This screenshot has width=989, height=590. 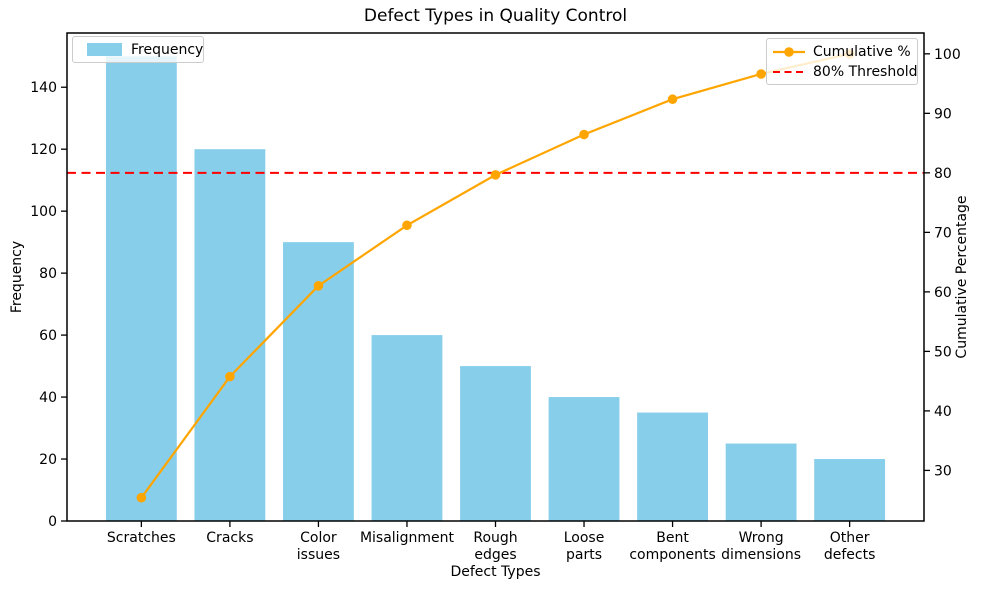 I want to click on y-tick-label-left: 80, so click(x=48, y=274).